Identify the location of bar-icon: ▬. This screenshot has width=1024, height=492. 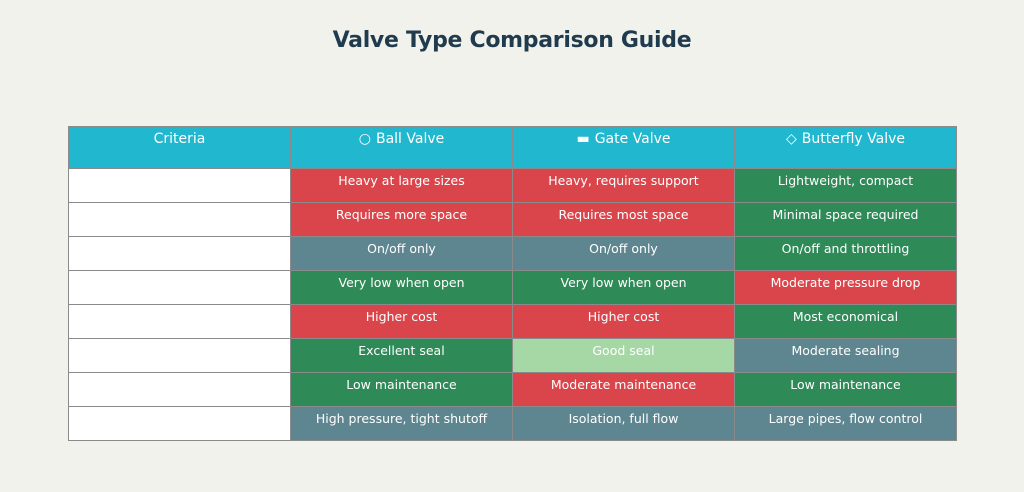
(583, 139).